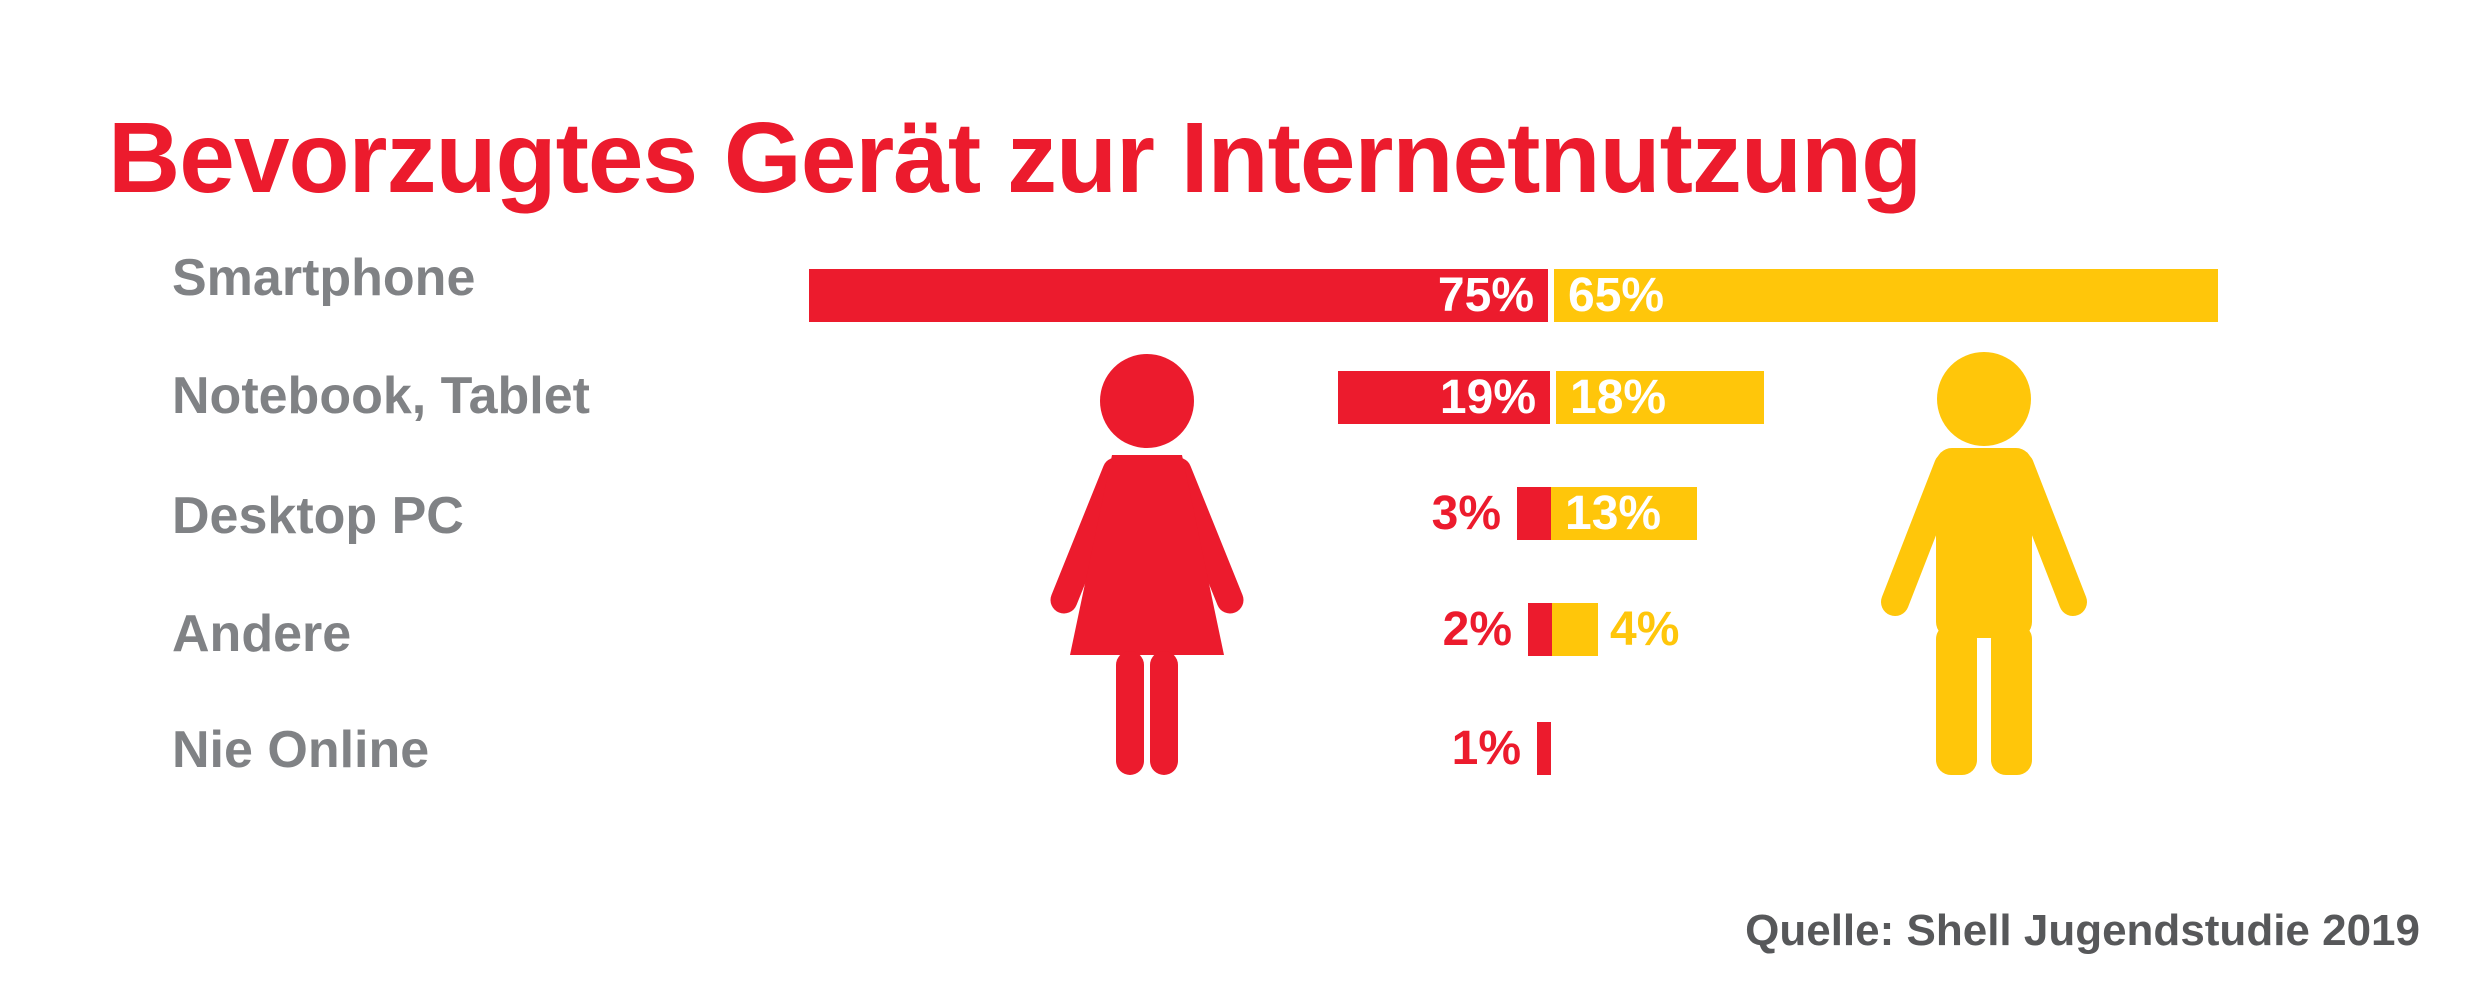 This screenshot has height=1003, width=2481. What do you see at coordinates (1466, 513) in the screenshot?
I see `female-value-label-desktop-pc: 3%` at bounding box center [1466, 513].